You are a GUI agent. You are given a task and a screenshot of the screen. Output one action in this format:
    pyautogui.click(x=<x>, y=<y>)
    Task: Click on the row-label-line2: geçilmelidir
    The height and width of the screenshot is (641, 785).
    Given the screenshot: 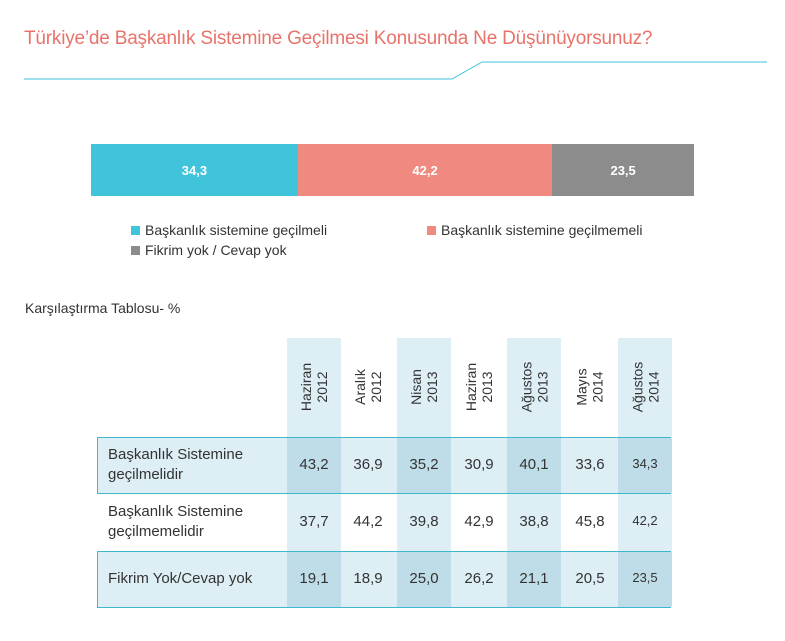 What is the action you would take?
    pyautogui.click(x=146, y=474)
    